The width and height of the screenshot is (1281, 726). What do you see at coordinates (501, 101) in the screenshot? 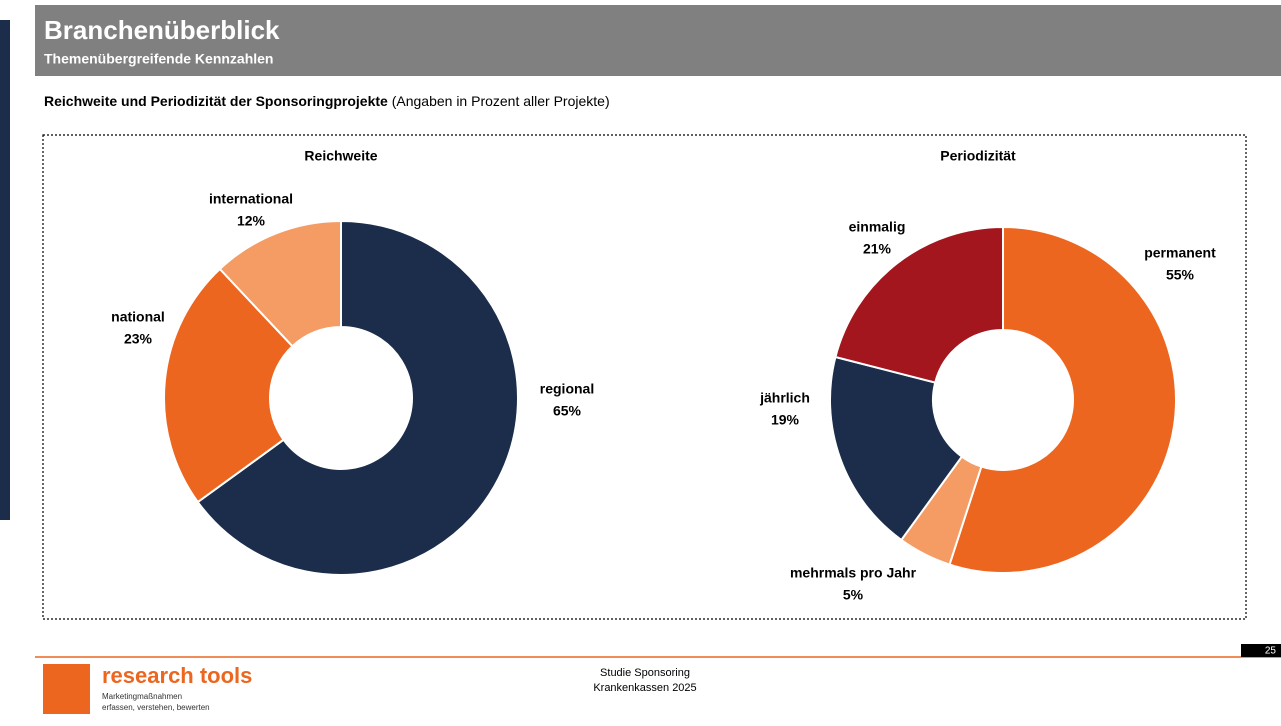
I see `heading-note: (Angaben in Prozent aller Projekte)` at bounding box center [501, 101].